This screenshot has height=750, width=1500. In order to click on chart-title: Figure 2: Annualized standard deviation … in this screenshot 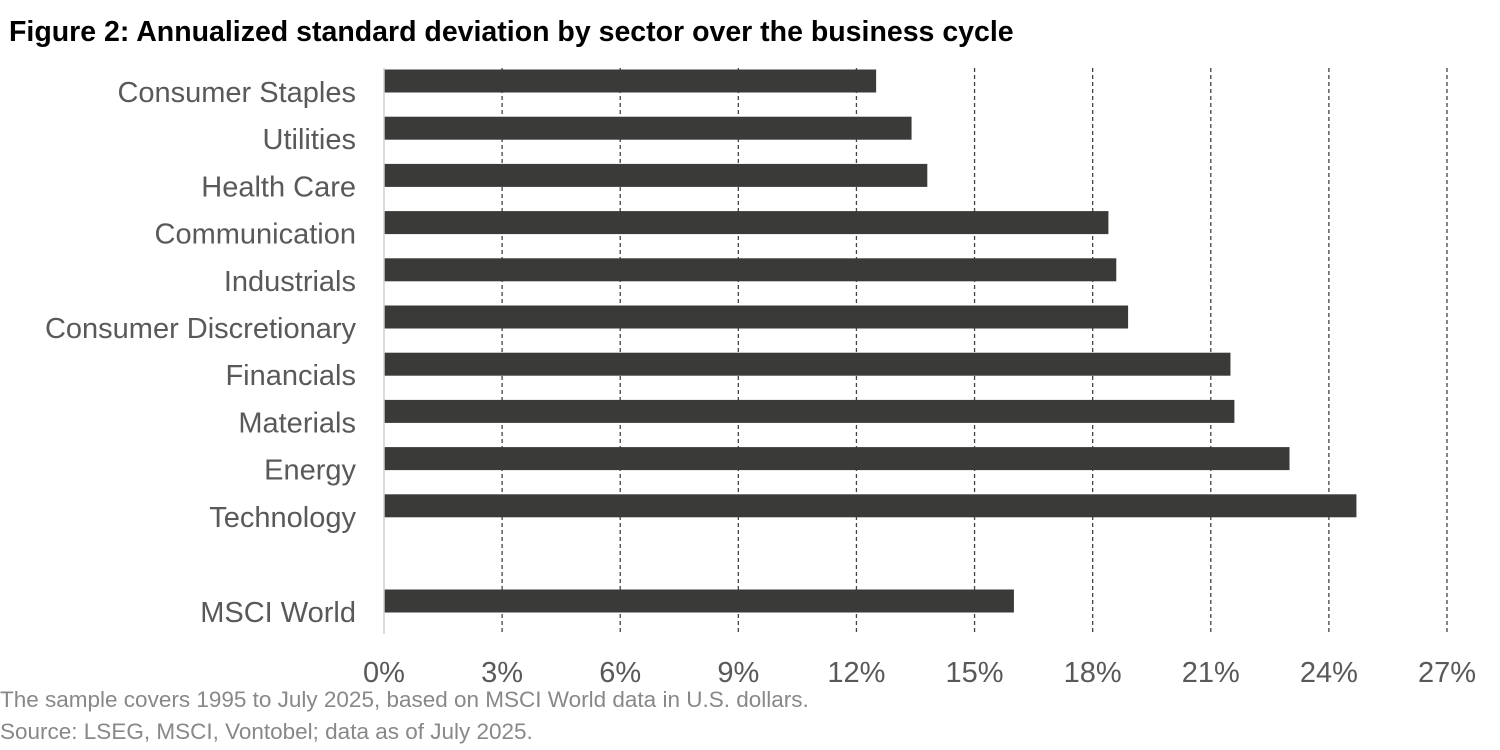, I will do `click(511, 32)`.